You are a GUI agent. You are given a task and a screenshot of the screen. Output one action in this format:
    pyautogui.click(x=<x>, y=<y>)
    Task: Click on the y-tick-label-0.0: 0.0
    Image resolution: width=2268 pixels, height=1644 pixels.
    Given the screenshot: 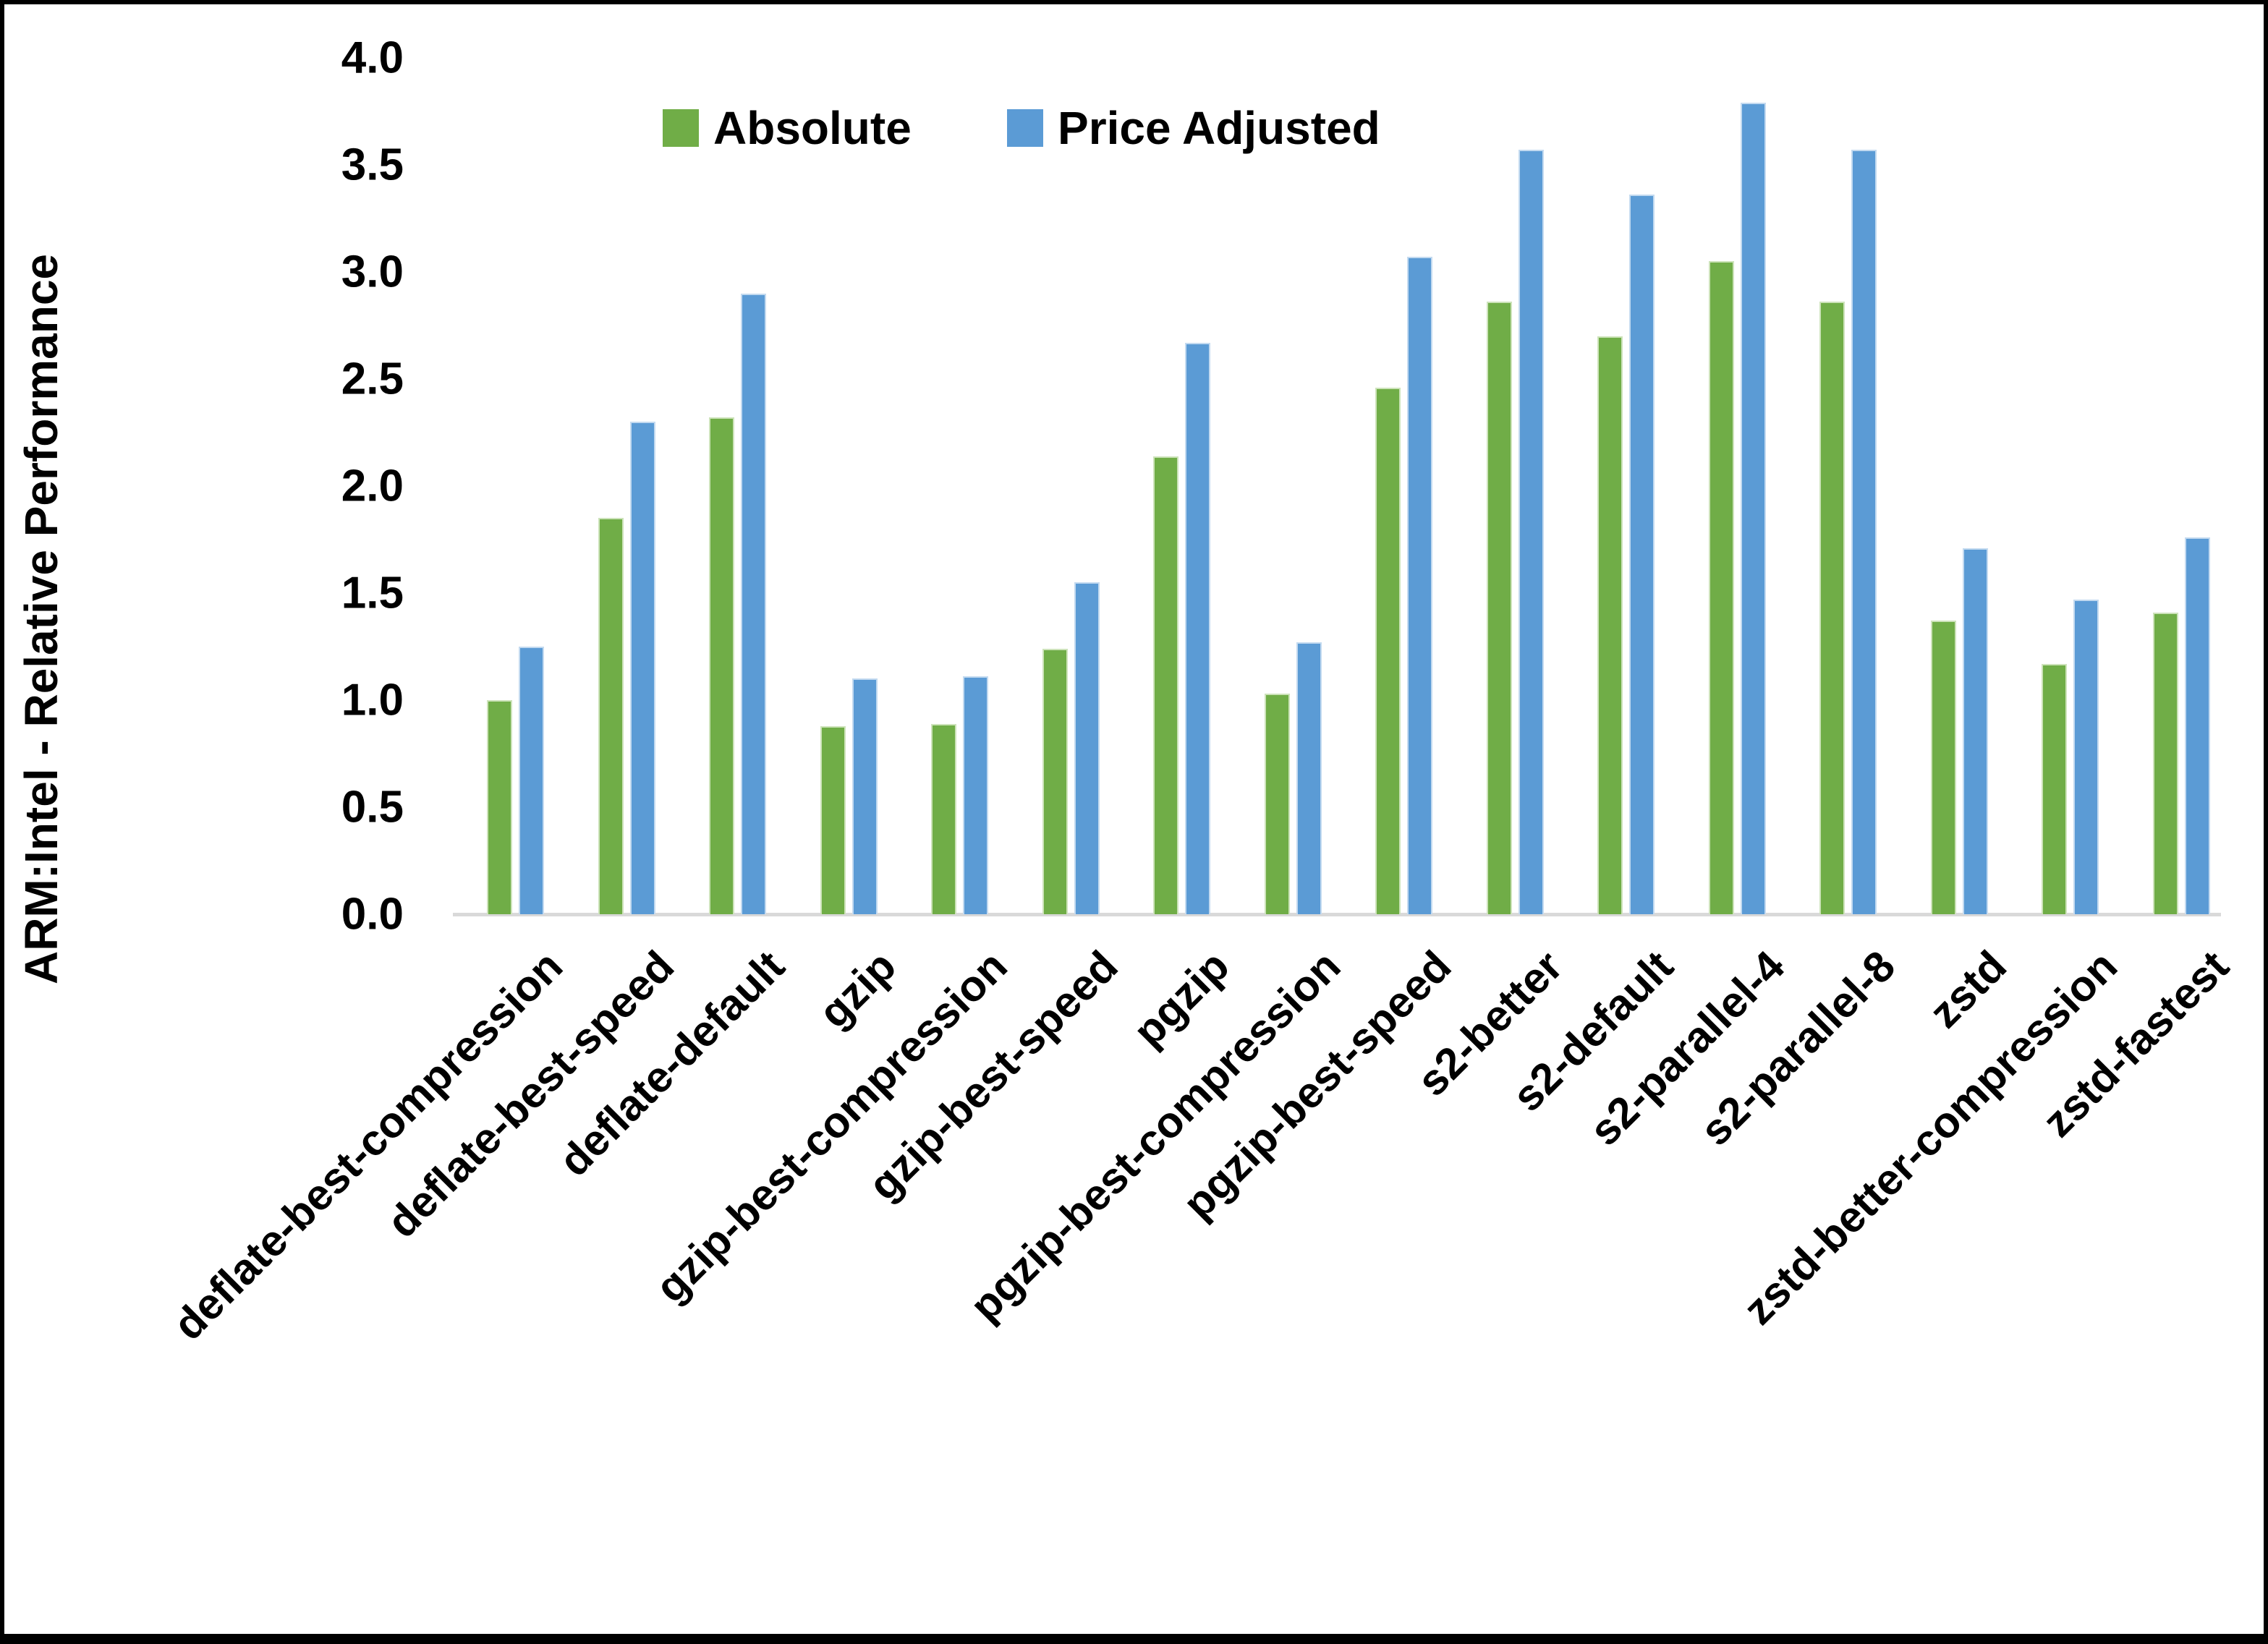 What is the action you would take?
    pyautogui.click(x=372, y=914)
    